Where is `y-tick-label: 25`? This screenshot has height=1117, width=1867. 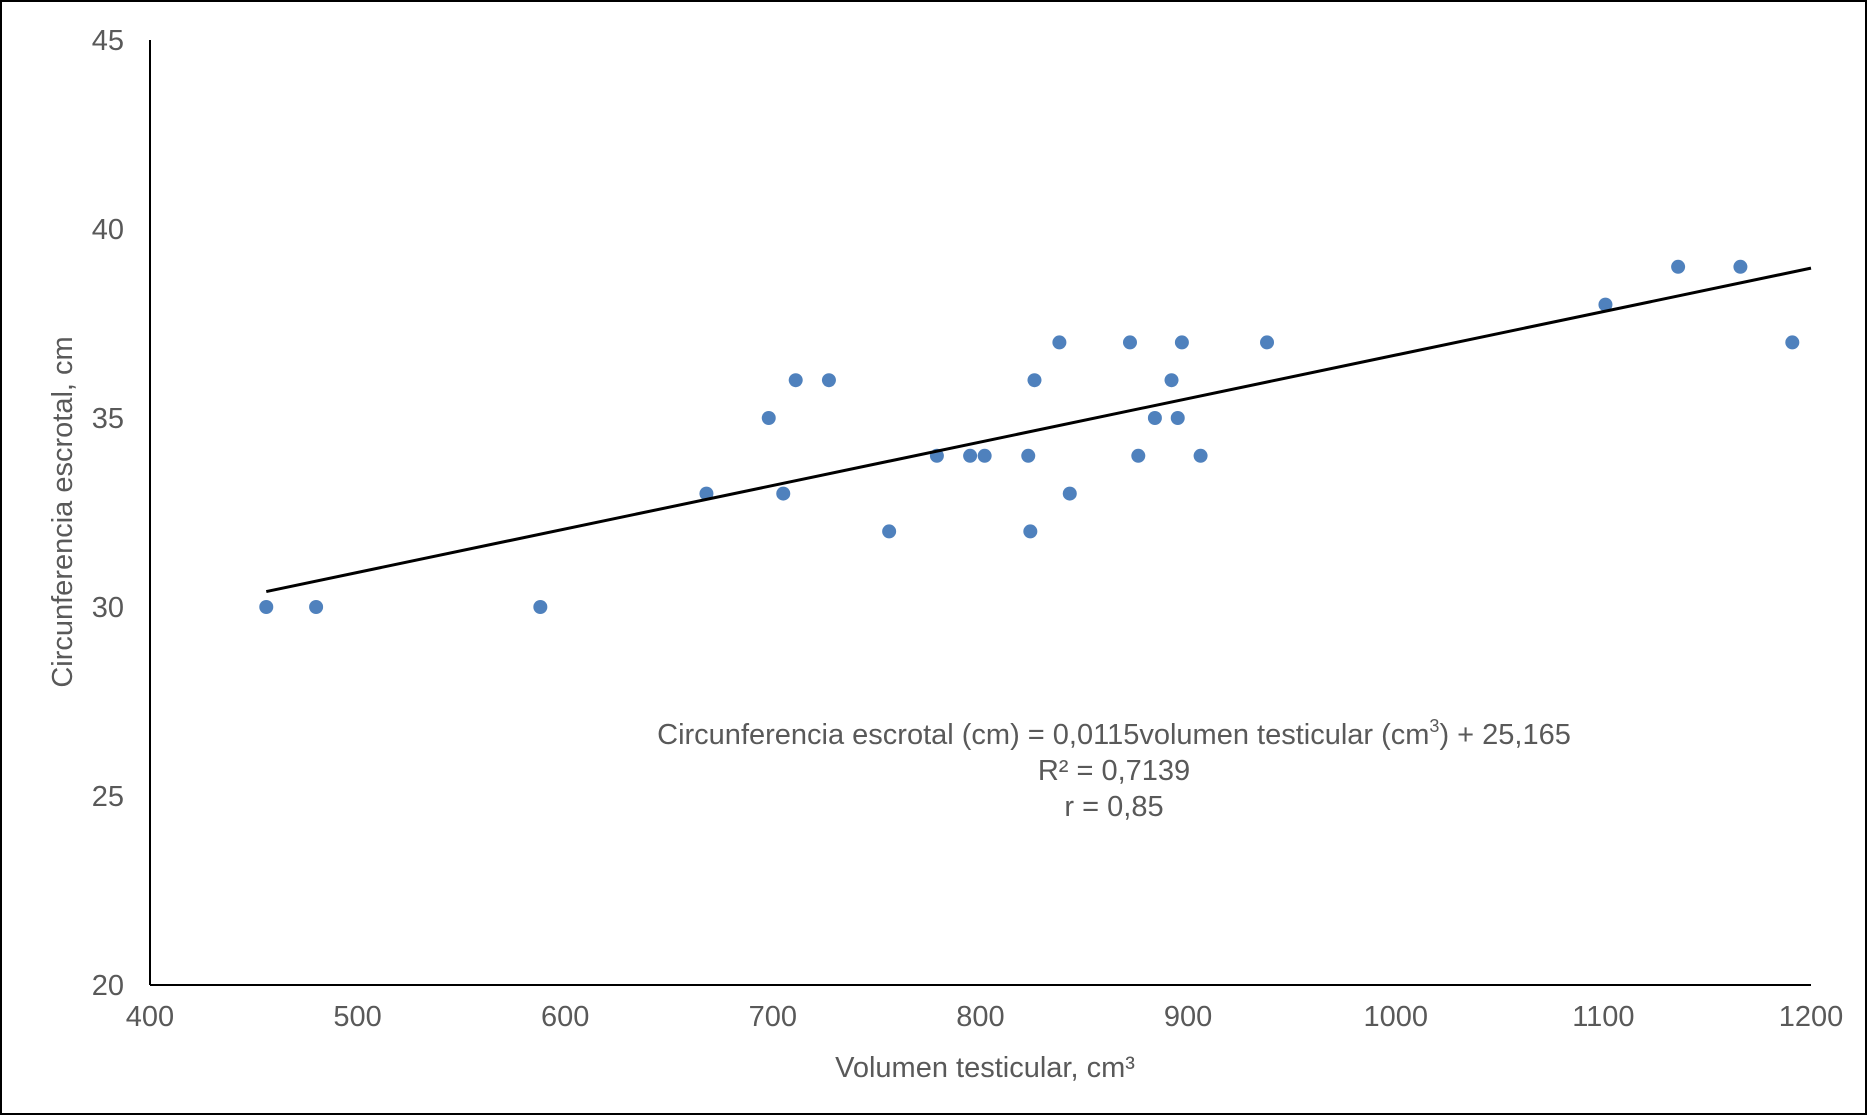
y-tick-label: 25 is located at coordinates (108, 797).